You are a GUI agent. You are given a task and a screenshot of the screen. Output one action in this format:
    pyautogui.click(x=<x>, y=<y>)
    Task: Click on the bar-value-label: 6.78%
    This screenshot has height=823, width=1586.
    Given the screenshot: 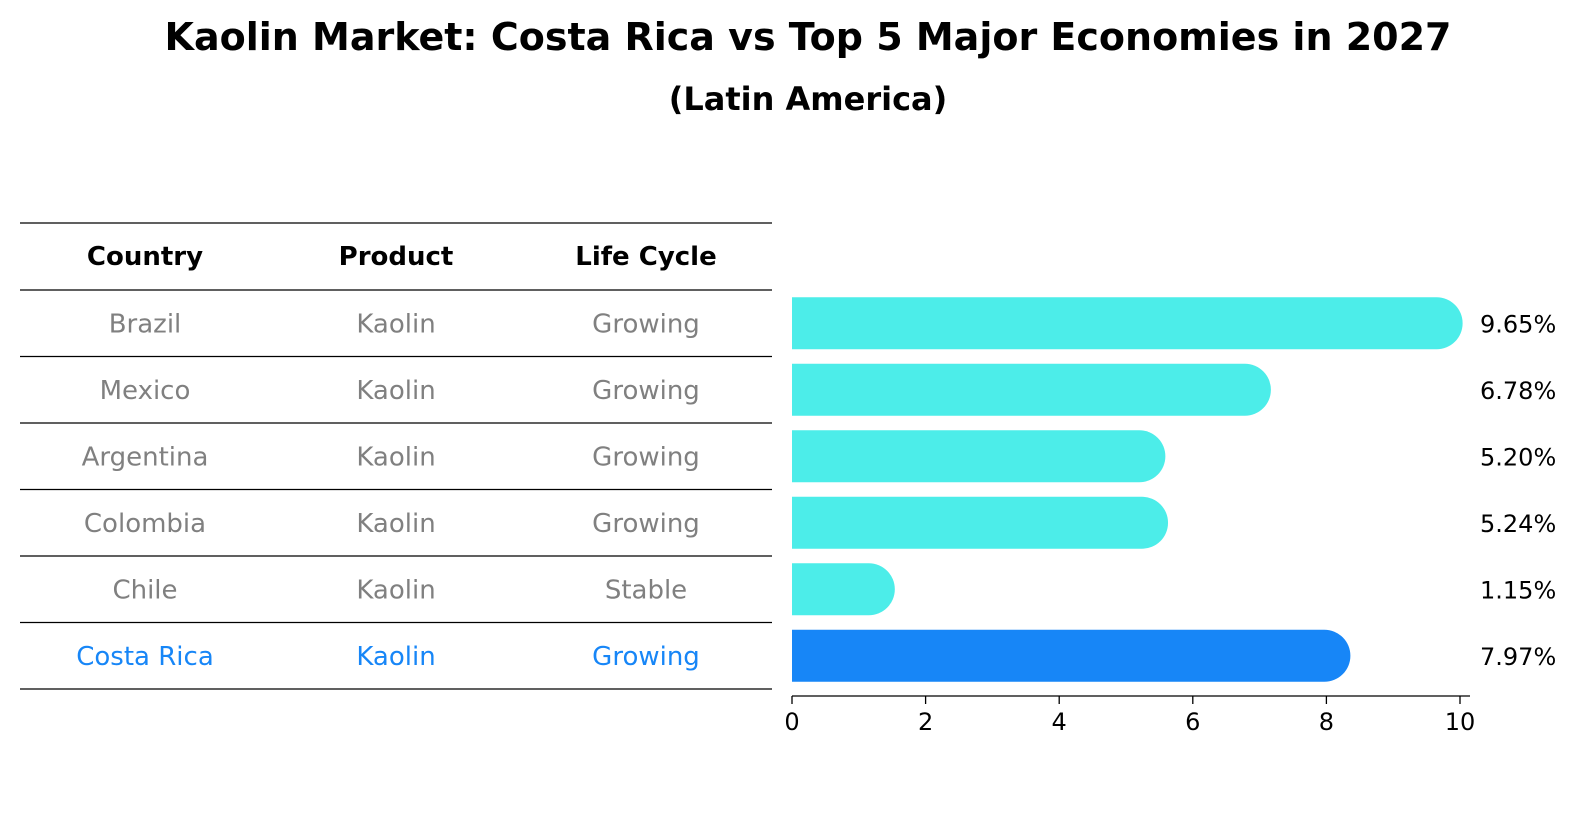 What is the action you would take?
    pyautogui.click(x=1518, y=391)
    